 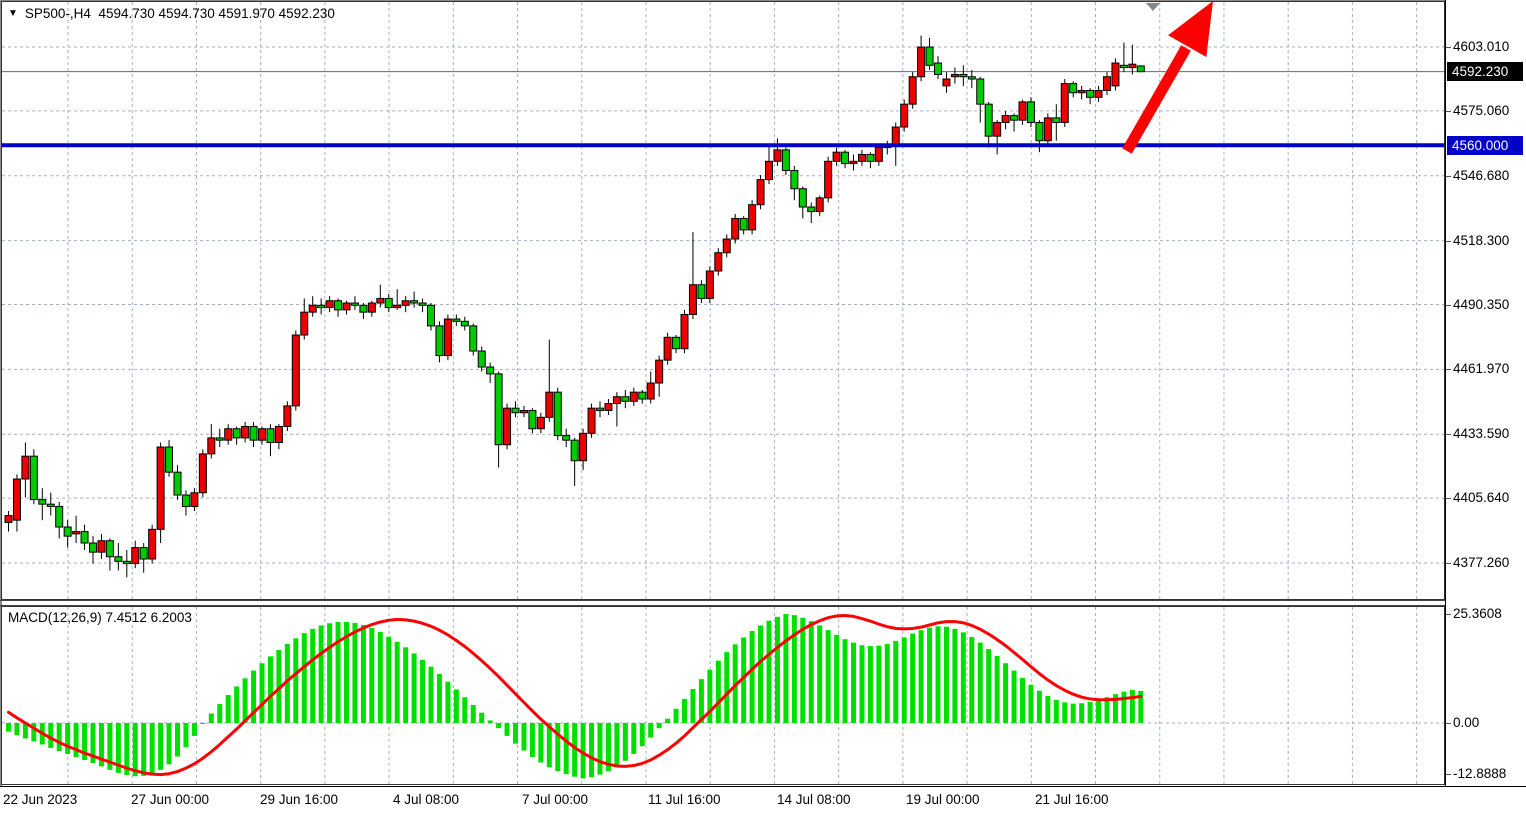 I want to click on macd-tick-label: 0.00, so click(x=1466, y=722).